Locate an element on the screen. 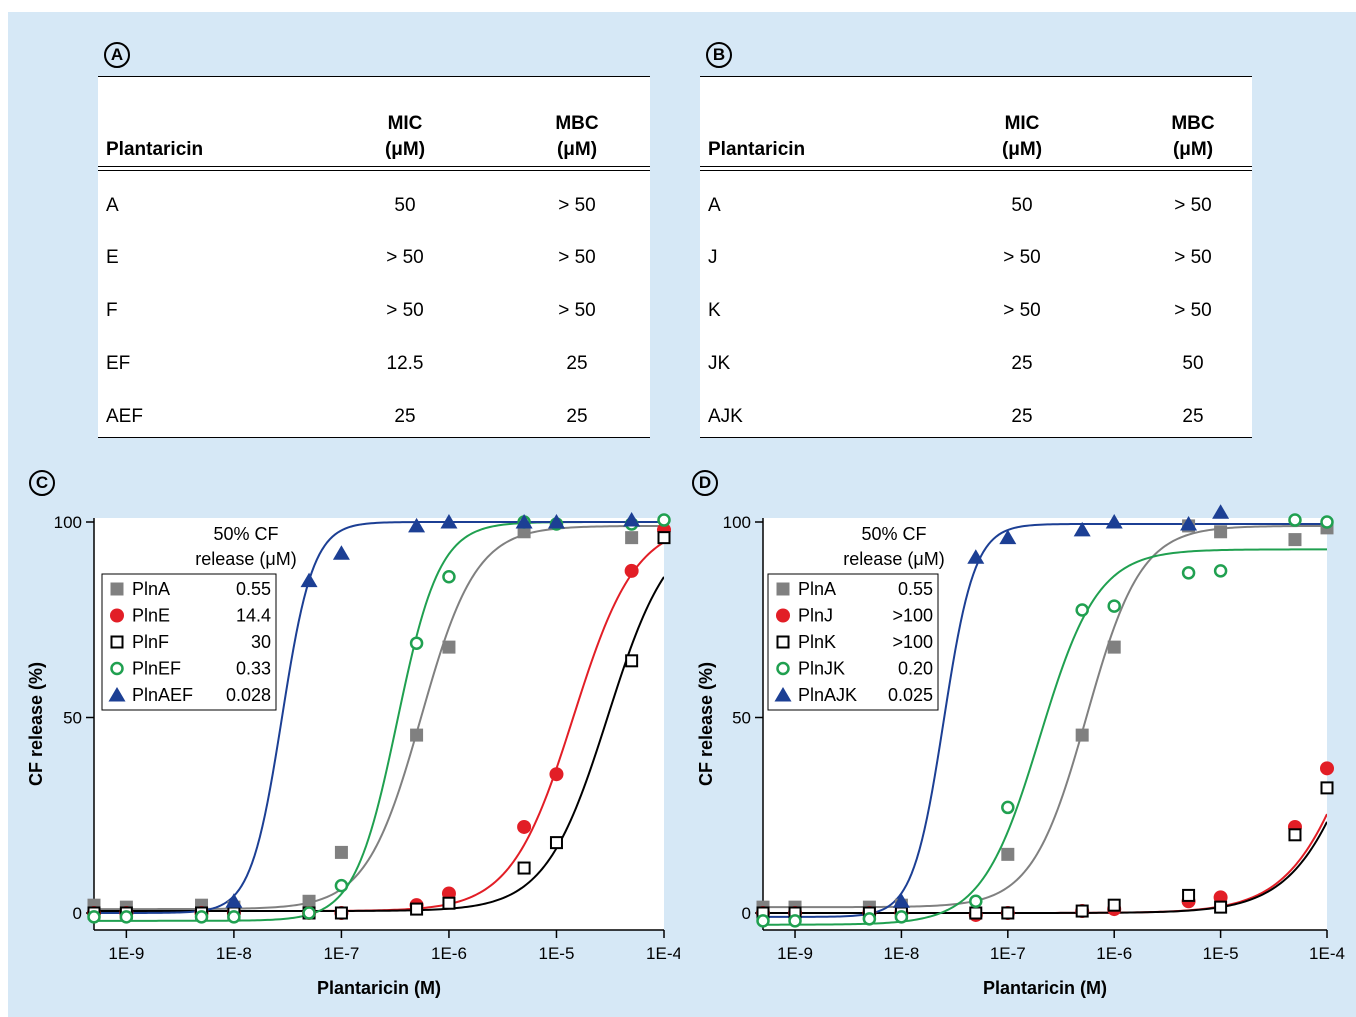  row-mbc: > 50 is located at coordinates (1193, 310).